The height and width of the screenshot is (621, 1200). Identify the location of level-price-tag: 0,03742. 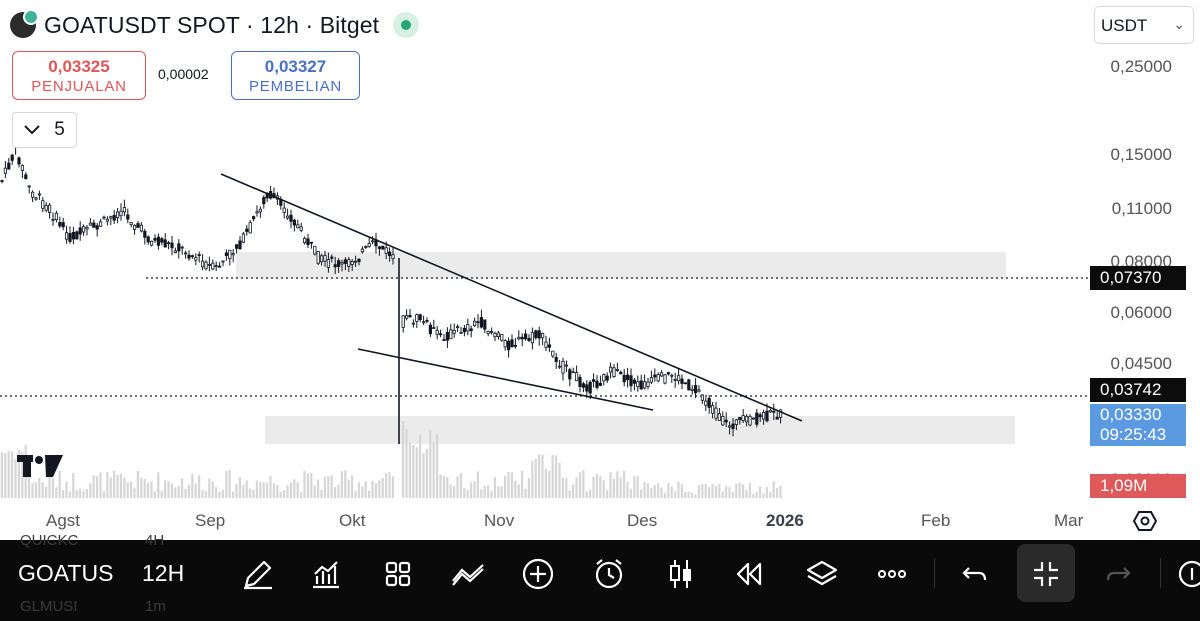
(1138, 390).